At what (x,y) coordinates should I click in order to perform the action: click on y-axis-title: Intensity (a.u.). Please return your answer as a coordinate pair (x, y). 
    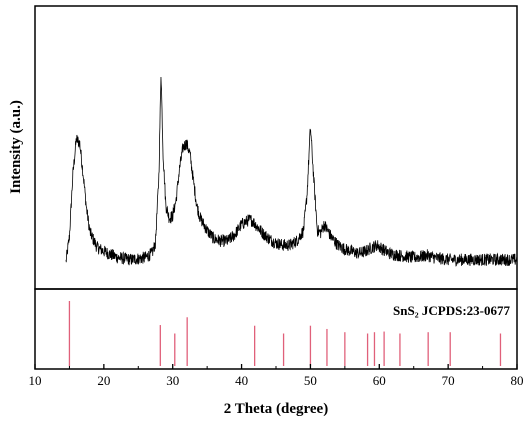
    Looking at the image, I should click on (16, 147).